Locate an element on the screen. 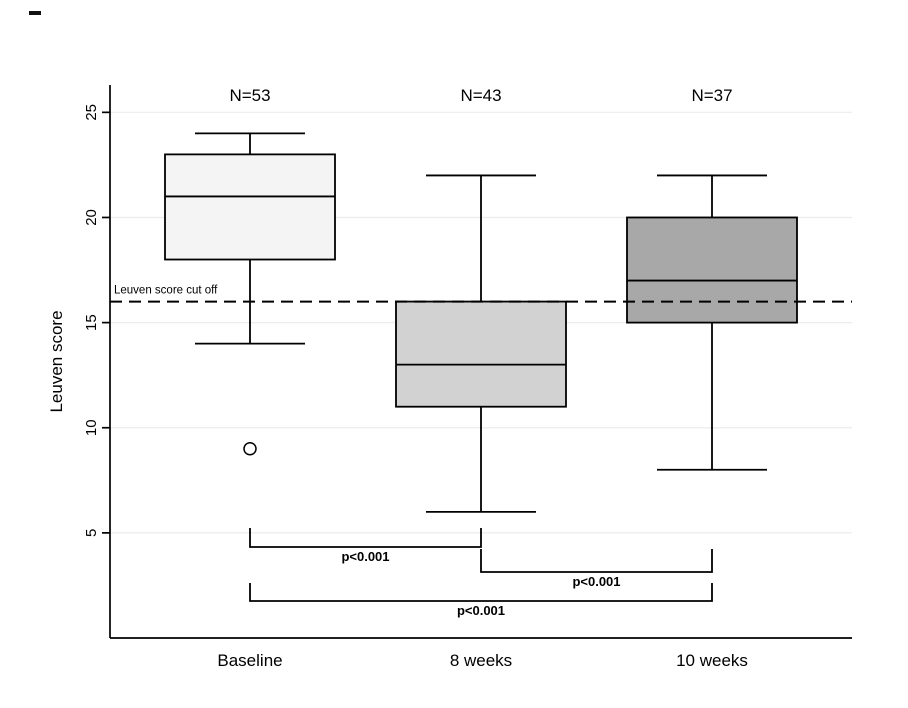 This screenshot has height=708, width=908. y-axis-title: Leuven score is located at coordinates (56, 361).